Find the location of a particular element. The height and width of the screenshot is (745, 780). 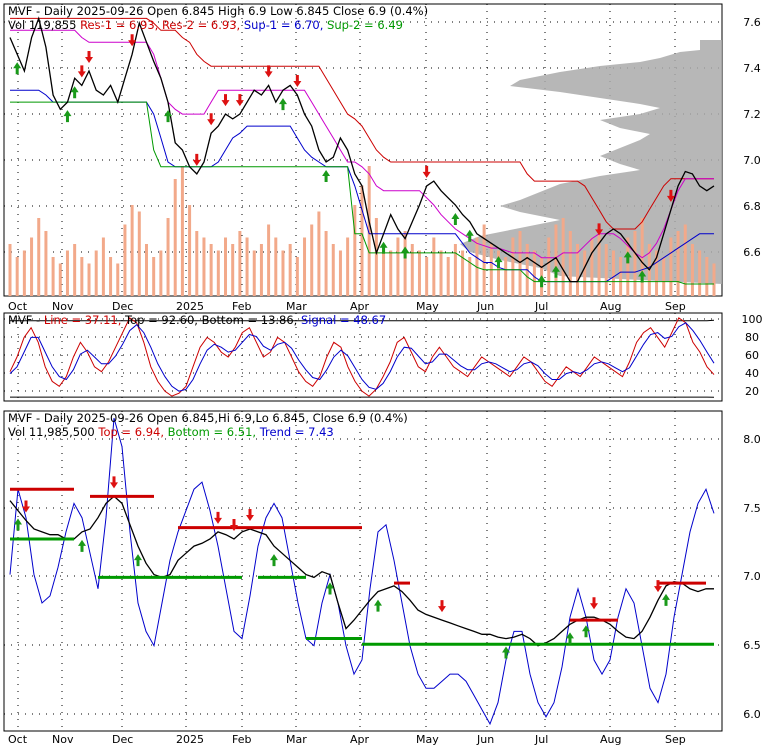

x-tick-label: Nov is located at coordinates (63, 306).